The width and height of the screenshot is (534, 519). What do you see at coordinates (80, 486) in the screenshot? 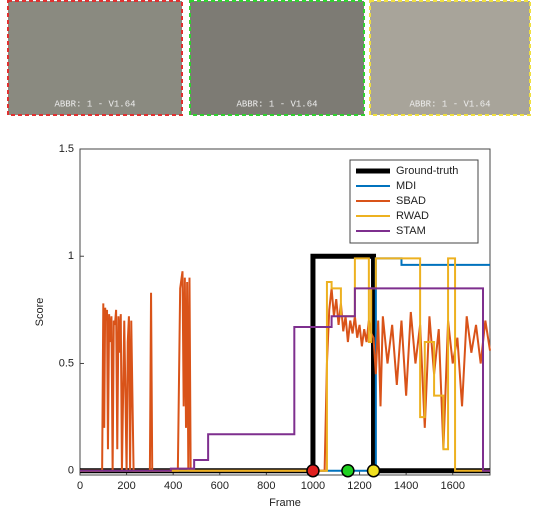
I see `x-tick-label: 0` at bounding box center [80, 486].